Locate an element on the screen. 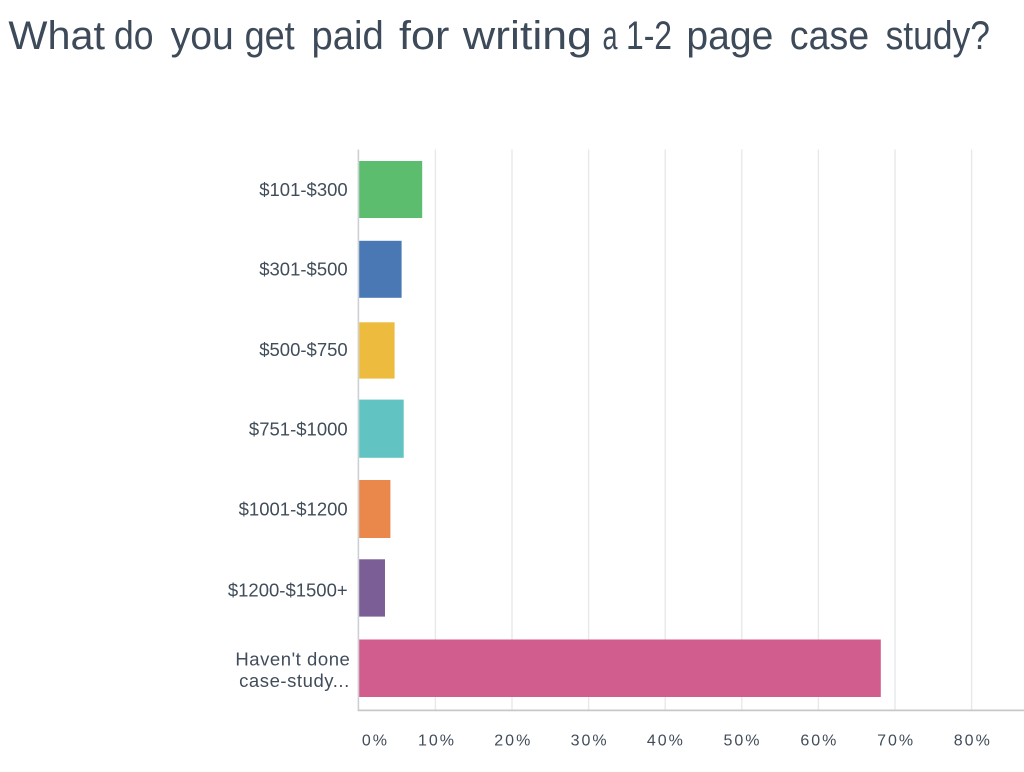  svg-text: for is located at coordinates (424, 36).